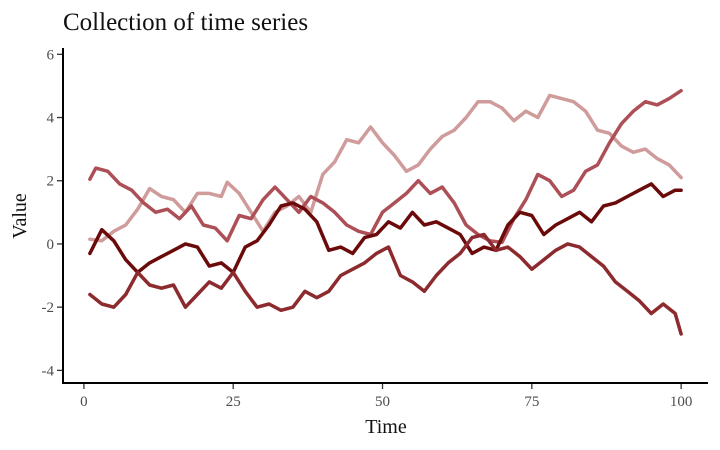 This screenshot has width=720, height=450. What do you see at coordinates (20, 216) in the screenshot?
I see `y-axis-label: Value` at bounding box center [20, 216].